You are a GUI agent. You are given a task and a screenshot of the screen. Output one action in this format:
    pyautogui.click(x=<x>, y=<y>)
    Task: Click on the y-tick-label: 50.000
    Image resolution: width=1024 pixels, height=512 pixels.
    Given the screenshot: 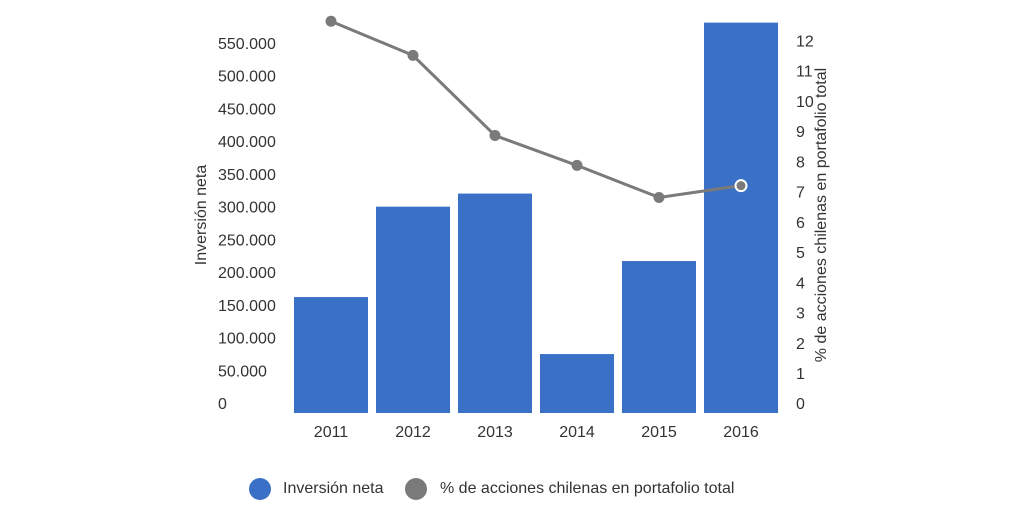 What is the action you would take?
    pyautogui.click(x=242, y=371)
    